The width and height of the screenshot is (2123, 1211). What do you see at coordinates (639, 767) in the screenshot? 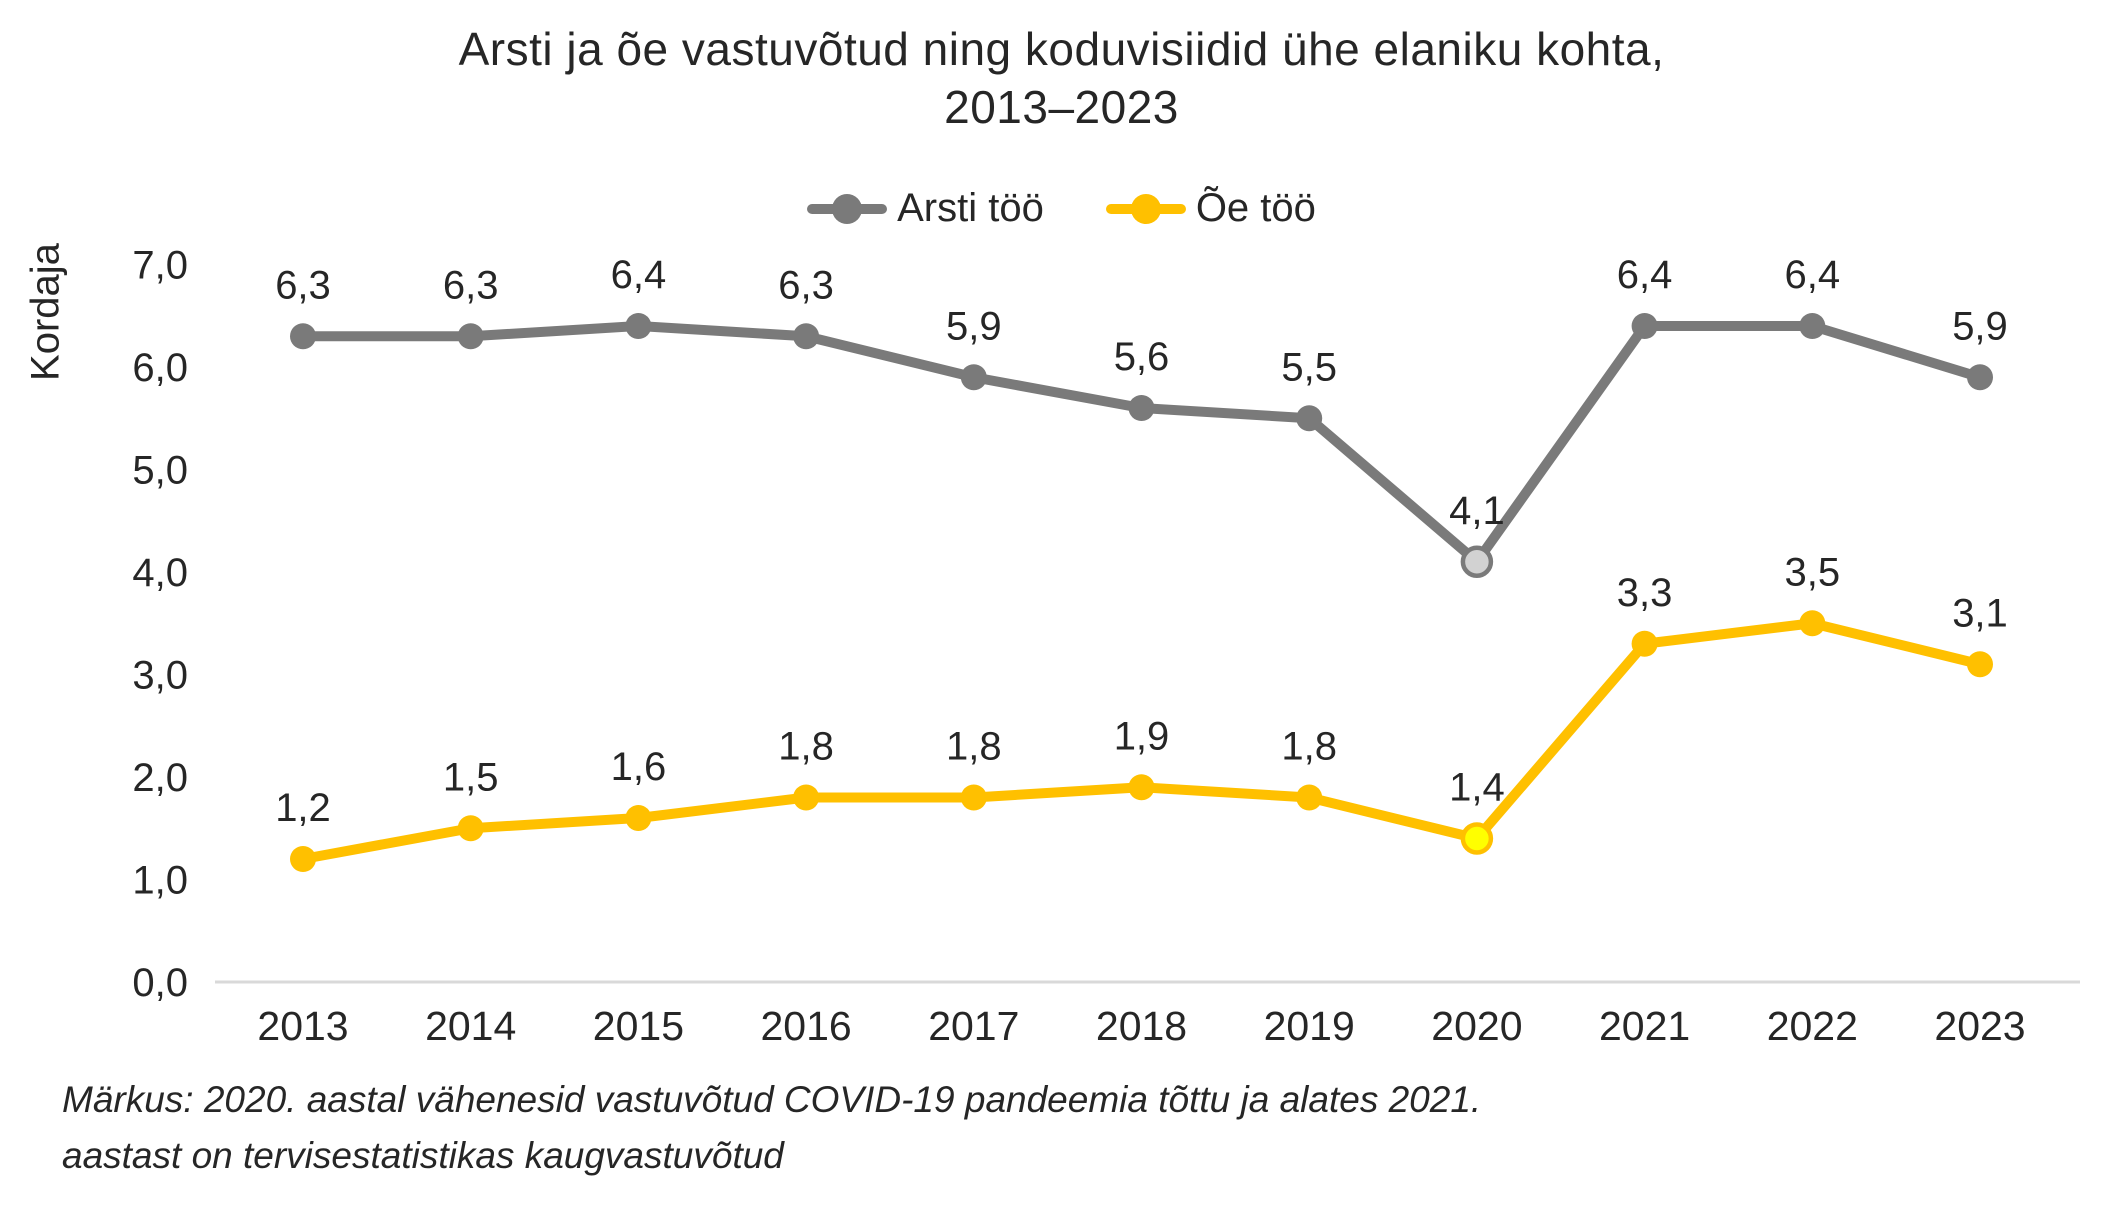
I see `data-label-oe-too: 1,6` at bounding box center [639, 767].